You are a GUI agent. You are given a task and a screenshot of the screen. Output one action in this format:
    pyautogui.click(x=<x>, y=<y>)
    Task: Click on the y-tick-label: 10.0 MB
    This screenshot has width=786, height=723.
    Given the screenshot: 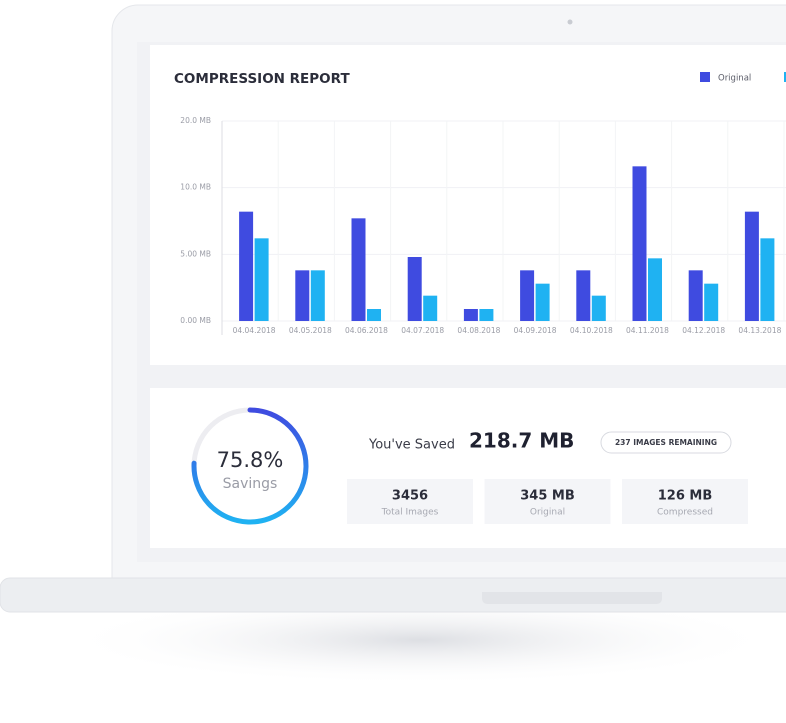 What is the action you would take?
    pyautogui.click(x=195, y=187)
    